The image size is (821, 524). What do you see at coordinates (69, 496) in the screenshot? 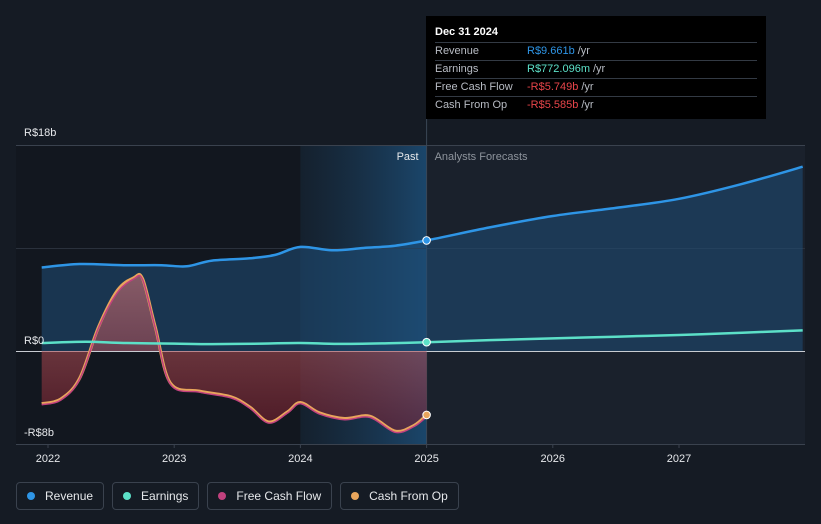
I see `legend-label: Revenue` at bounding box center [69, 496].